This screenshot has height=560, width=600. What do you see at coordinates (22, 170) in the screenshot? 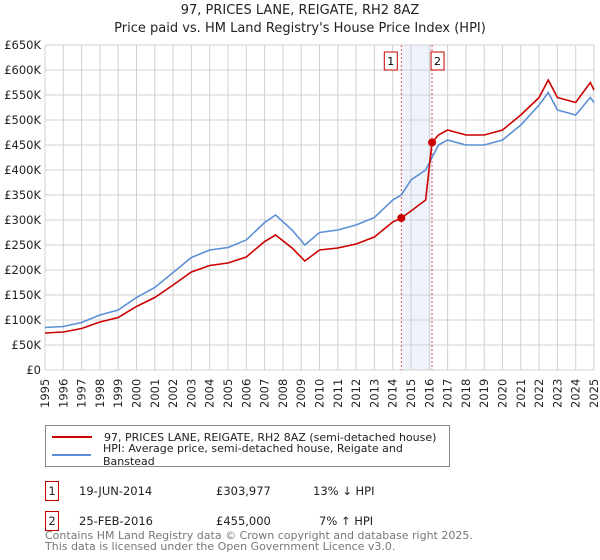
I see `y-tick-label: £400K` at bounding box center [22, 170].